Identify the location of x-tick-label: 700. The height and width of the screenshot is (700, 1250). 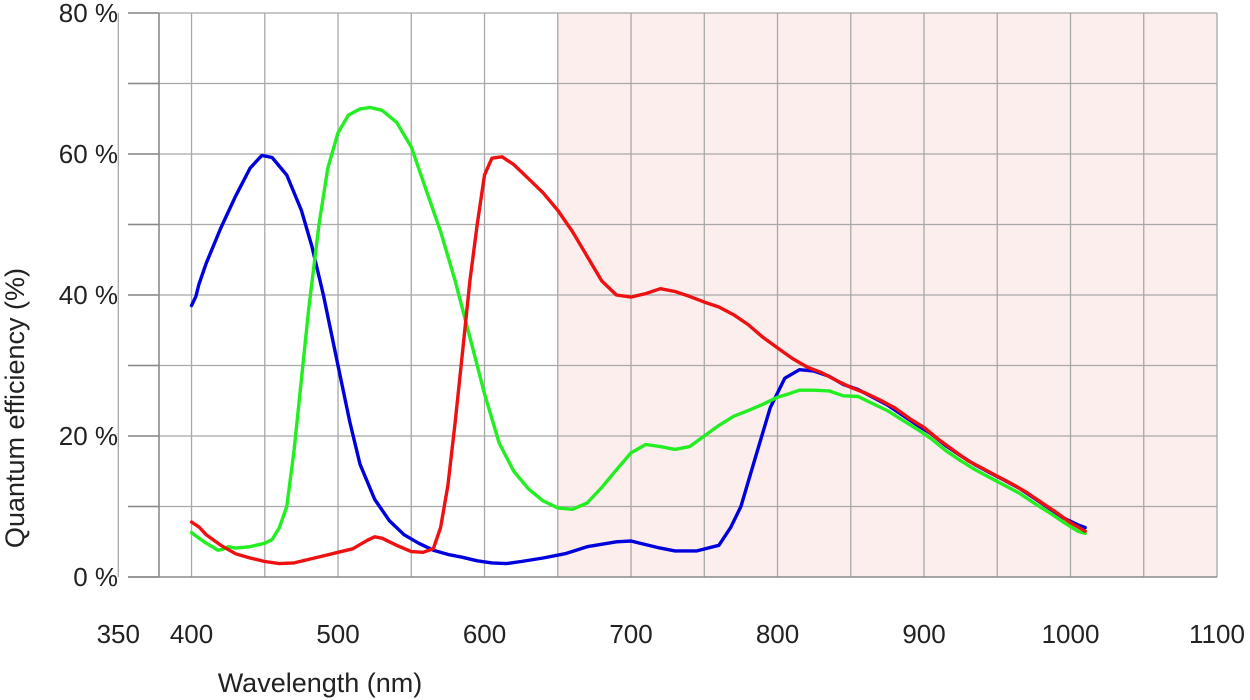
(630, 634).